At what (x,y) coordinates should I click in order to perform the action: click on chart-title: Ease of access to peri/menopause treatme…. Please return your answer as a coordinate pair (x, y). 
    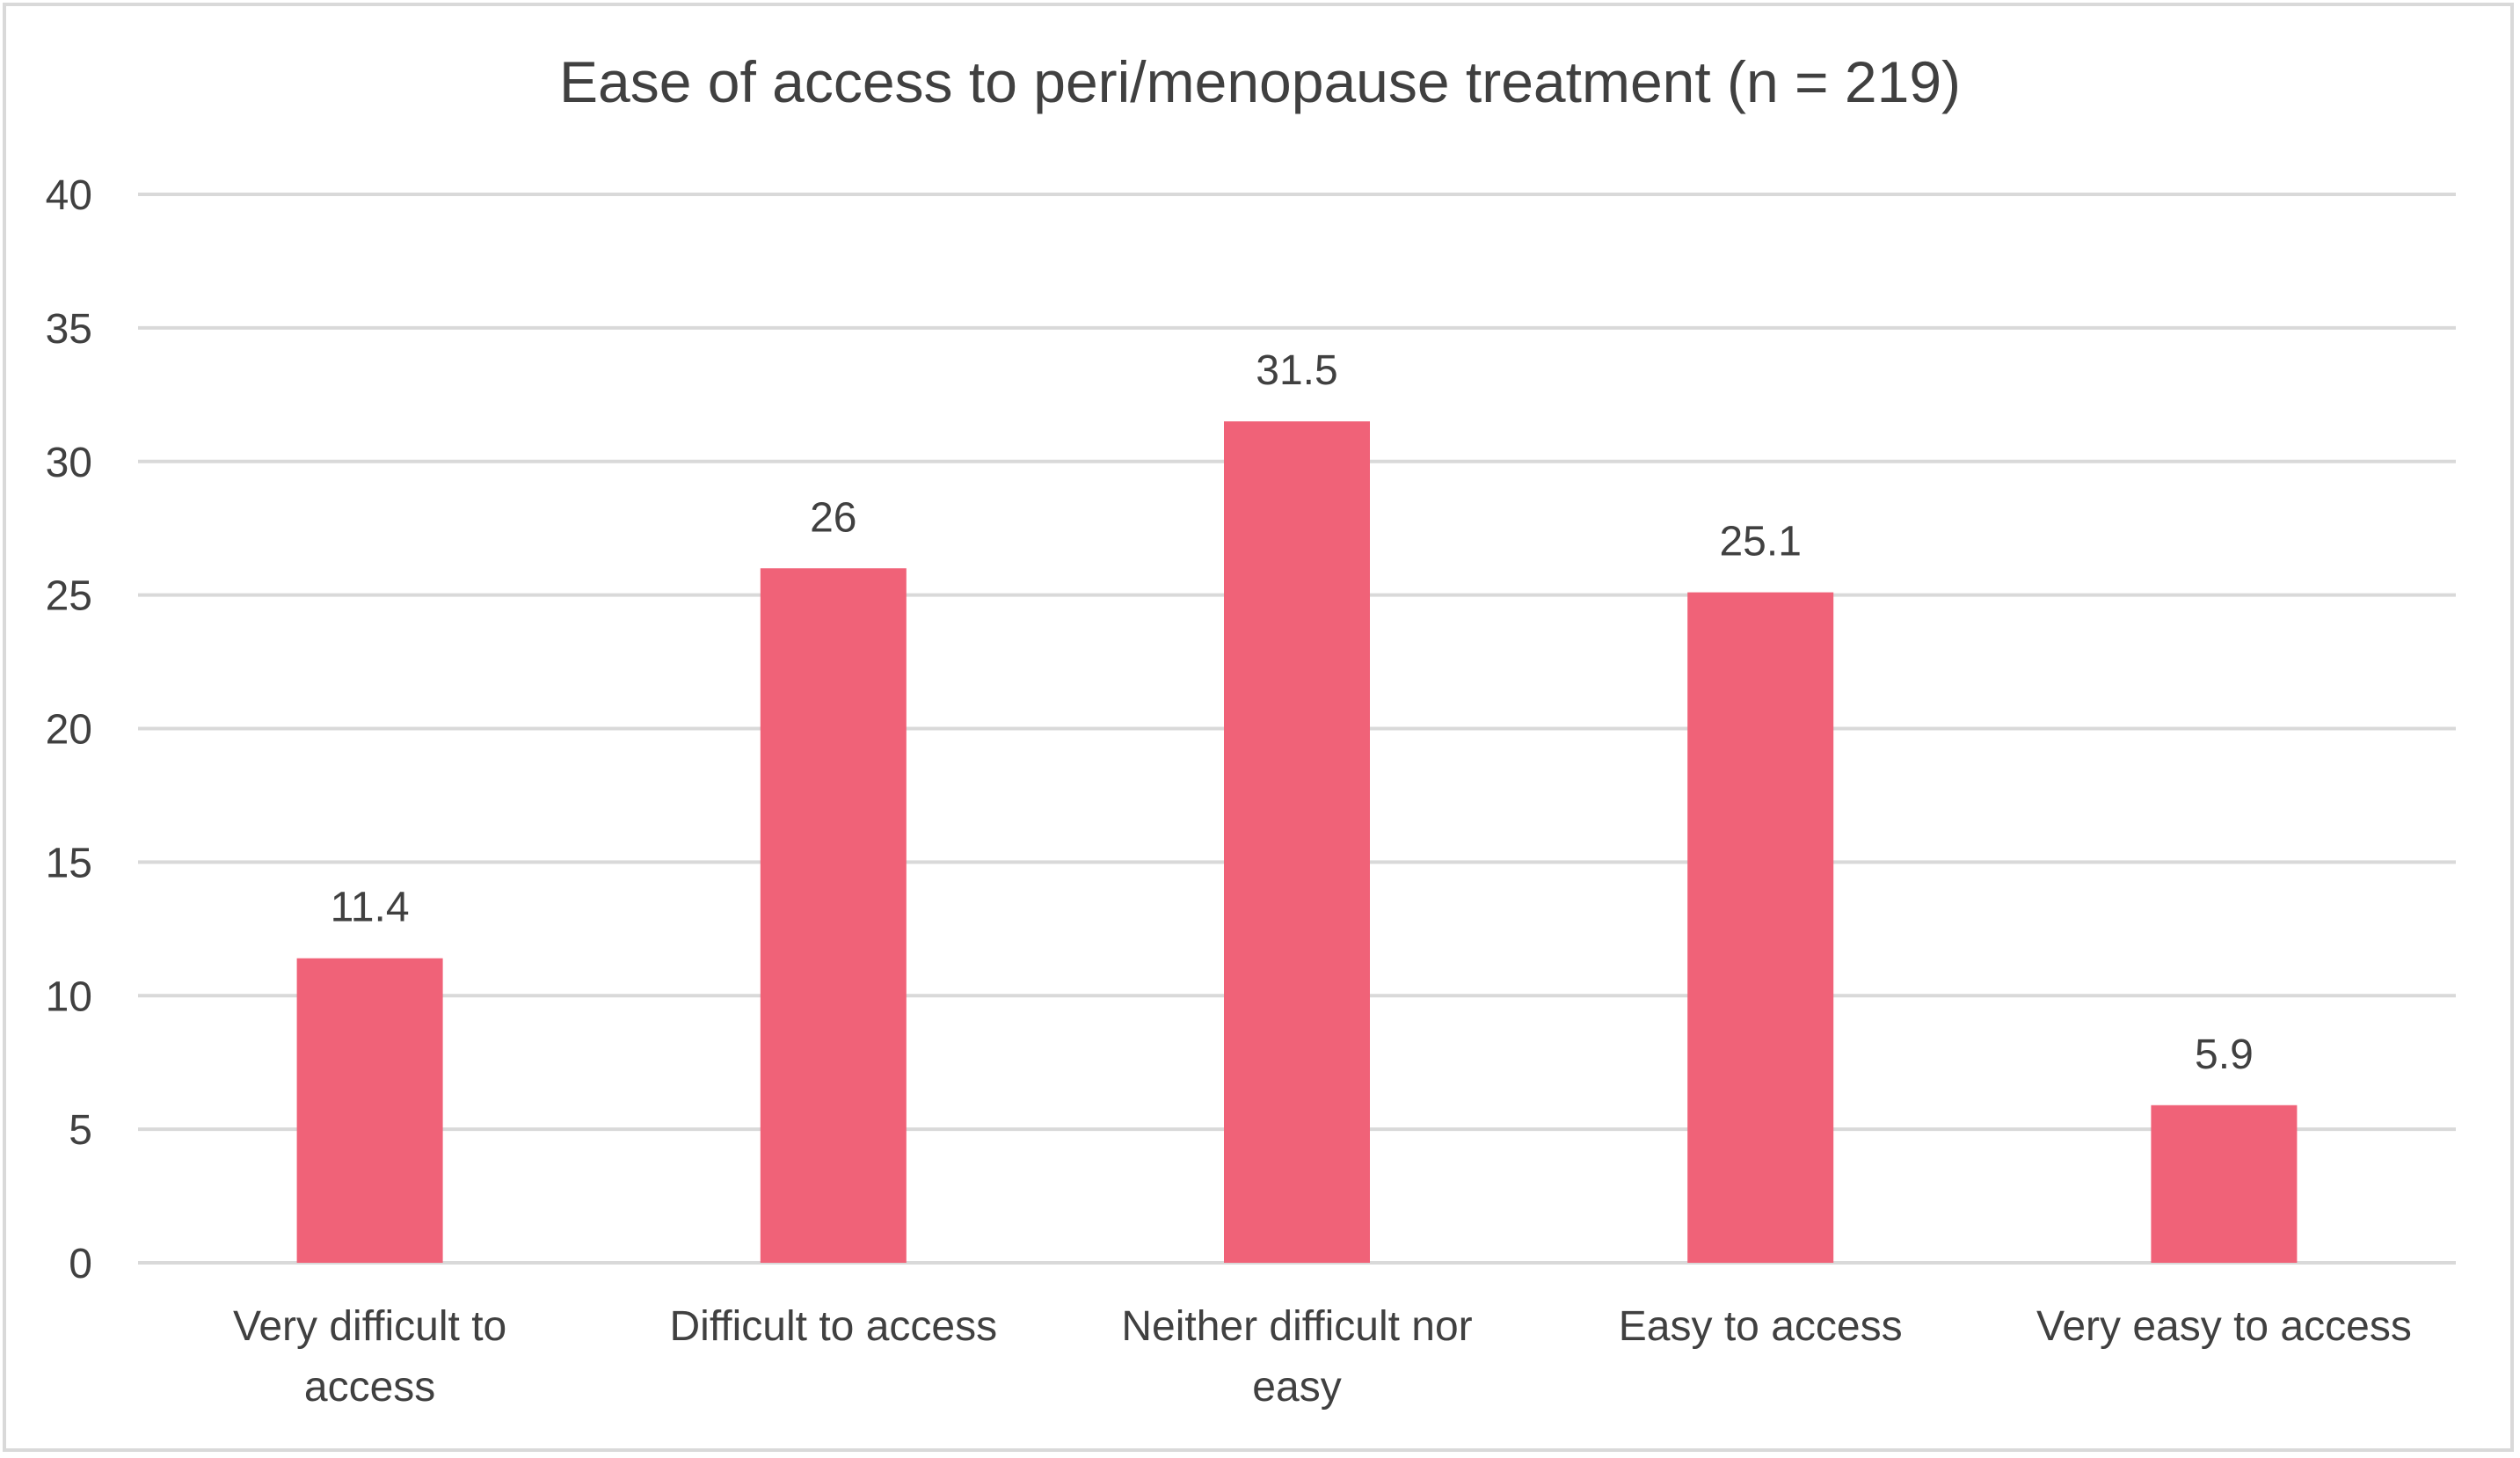
    Looking at the image, I should click on (1260, 81).